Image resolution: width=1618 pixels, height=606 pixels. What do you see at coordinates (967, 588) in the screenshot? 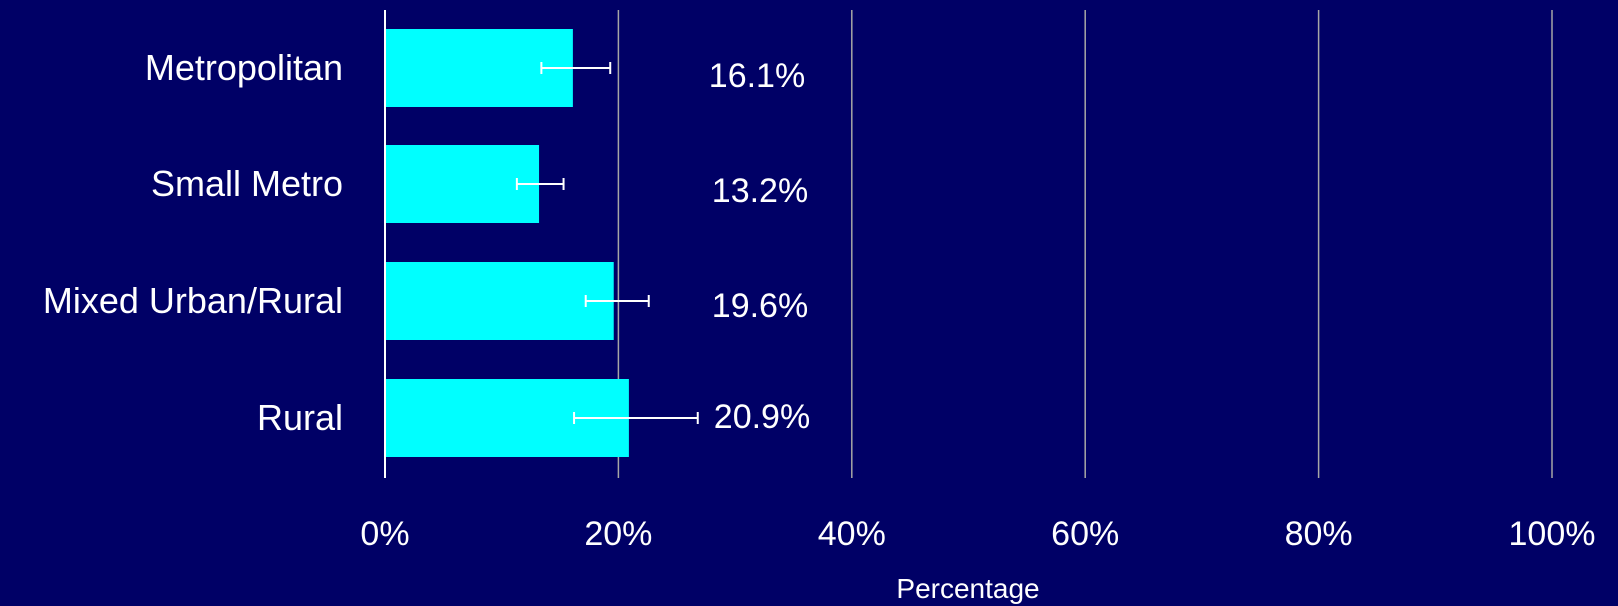
I see `x-axis-title: Percentage` at bounding box center [967, 588].